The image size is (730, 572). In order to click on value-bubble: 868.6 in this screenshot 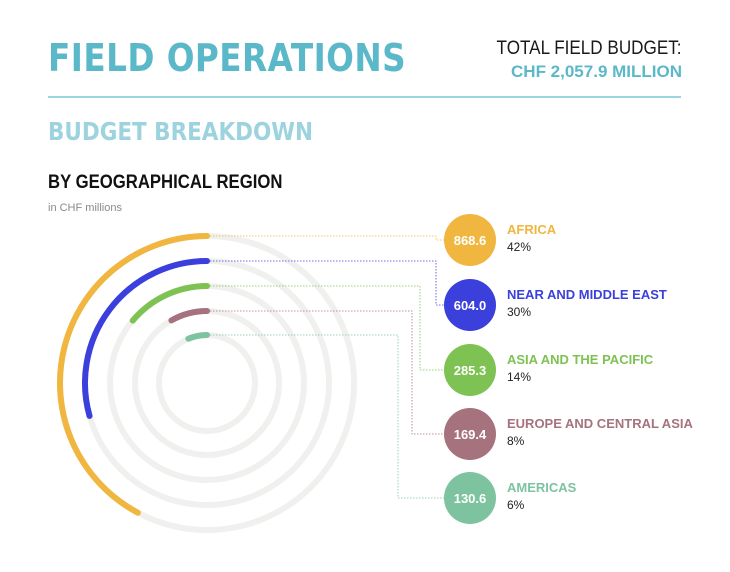, I will do `click(470, 240)`.